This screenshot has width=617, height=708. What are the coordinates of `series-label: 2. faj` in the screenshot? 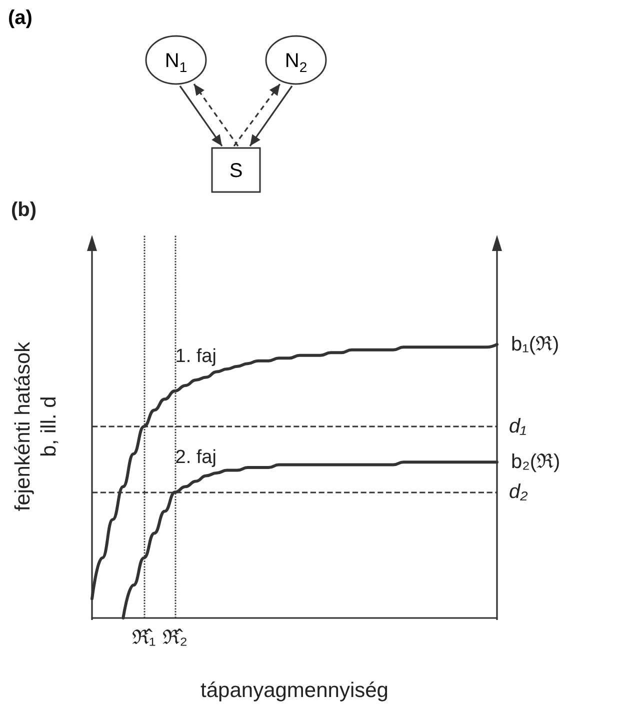 It's located at (195, 457).